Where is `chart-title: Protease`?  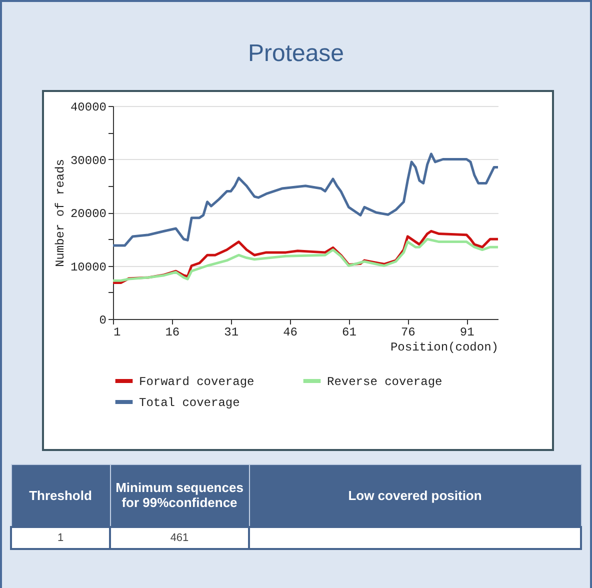
chart-title: Protease is located at coordinates (296, 54).